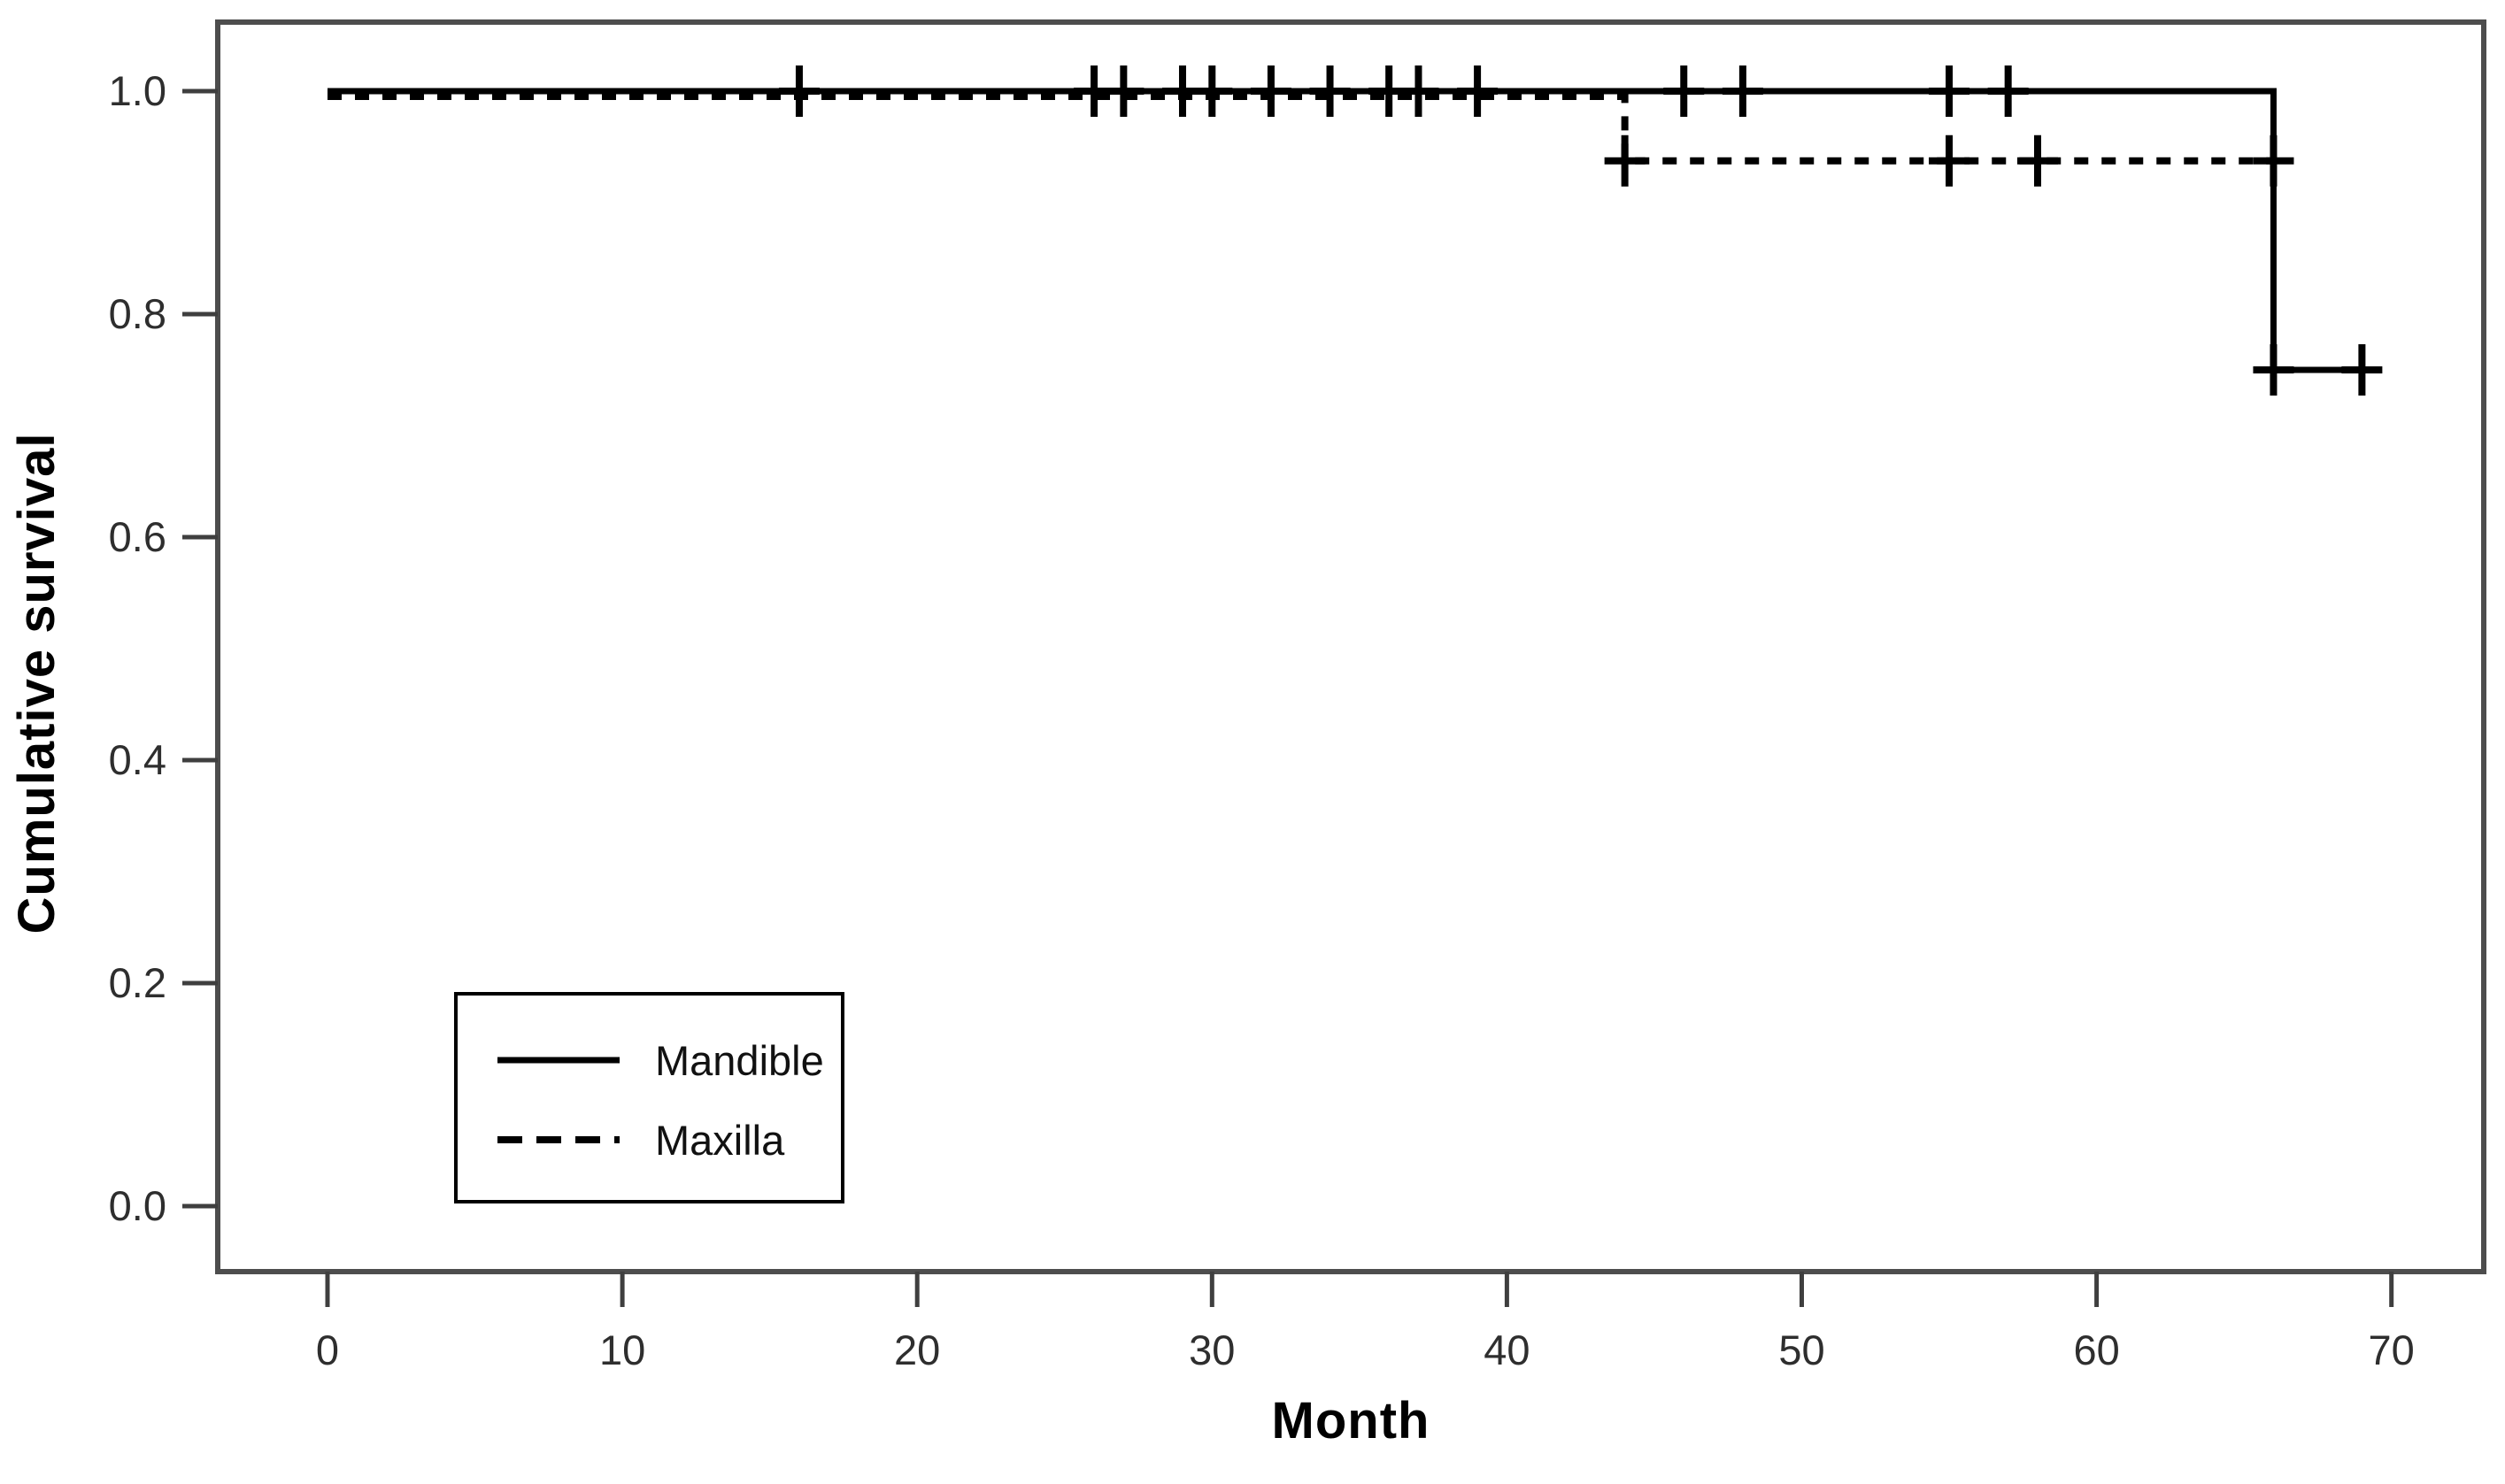  Describe the element at coordinates (622, 1349) in the screenshot. I see `x-tick-label: 10` at that location.